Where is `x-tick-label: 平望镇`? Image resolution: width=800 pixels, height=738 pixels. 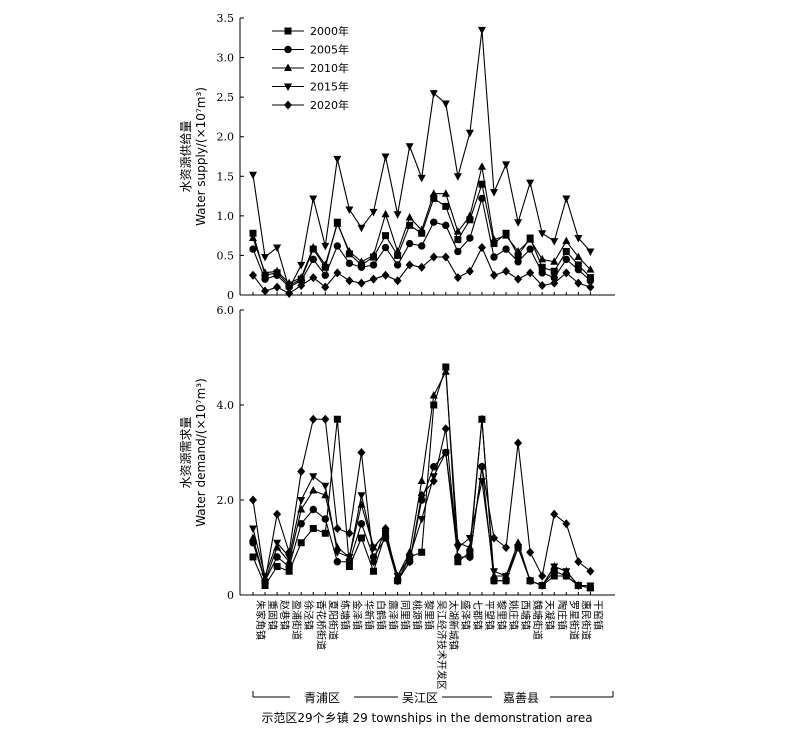 x-tick-label: 平望镇 is located at coordinates (489, 615).